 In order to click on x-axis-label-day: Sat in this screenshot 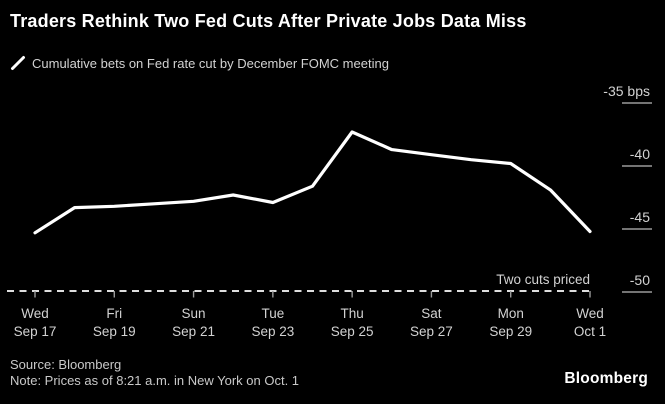, I will do `click(431, 313)`.